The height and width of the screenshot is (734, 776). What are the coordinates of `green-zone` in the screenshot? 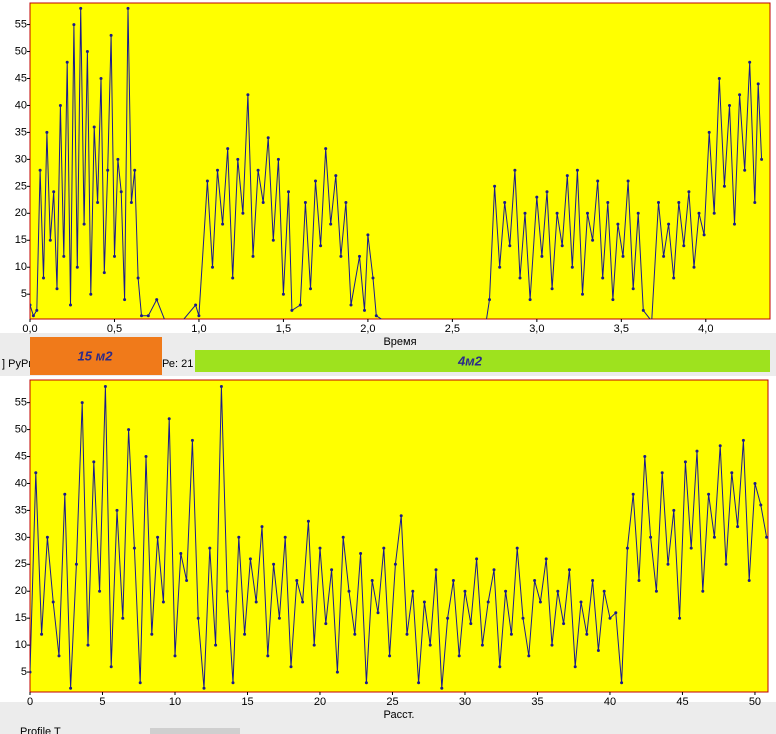 It's located at (482, 361).